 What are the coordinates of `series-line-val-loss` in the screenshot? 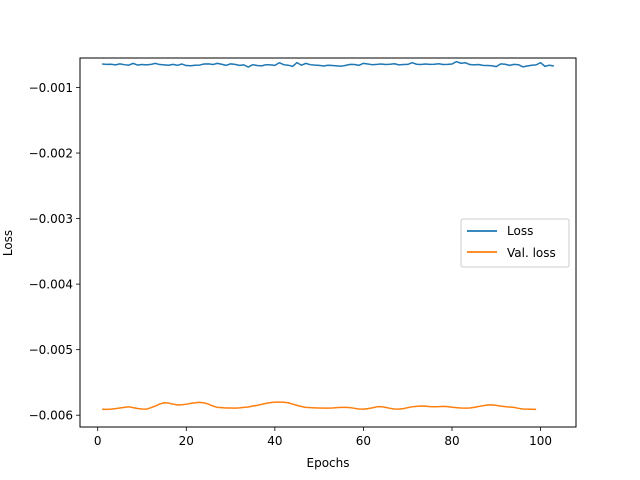 It's located at (319, 406).